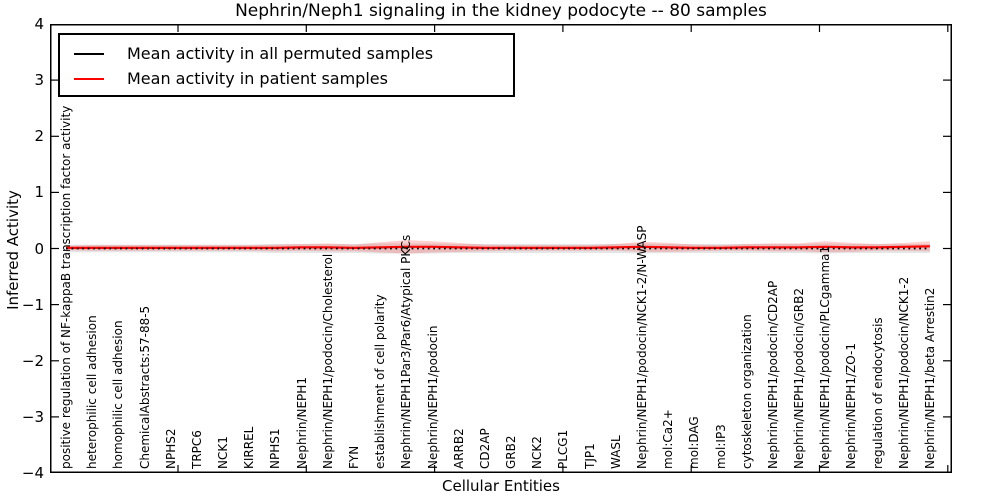  Describe the element at coordinates (615, 452) in the screenshot. I see `x-tick-label: WASL` at that location.